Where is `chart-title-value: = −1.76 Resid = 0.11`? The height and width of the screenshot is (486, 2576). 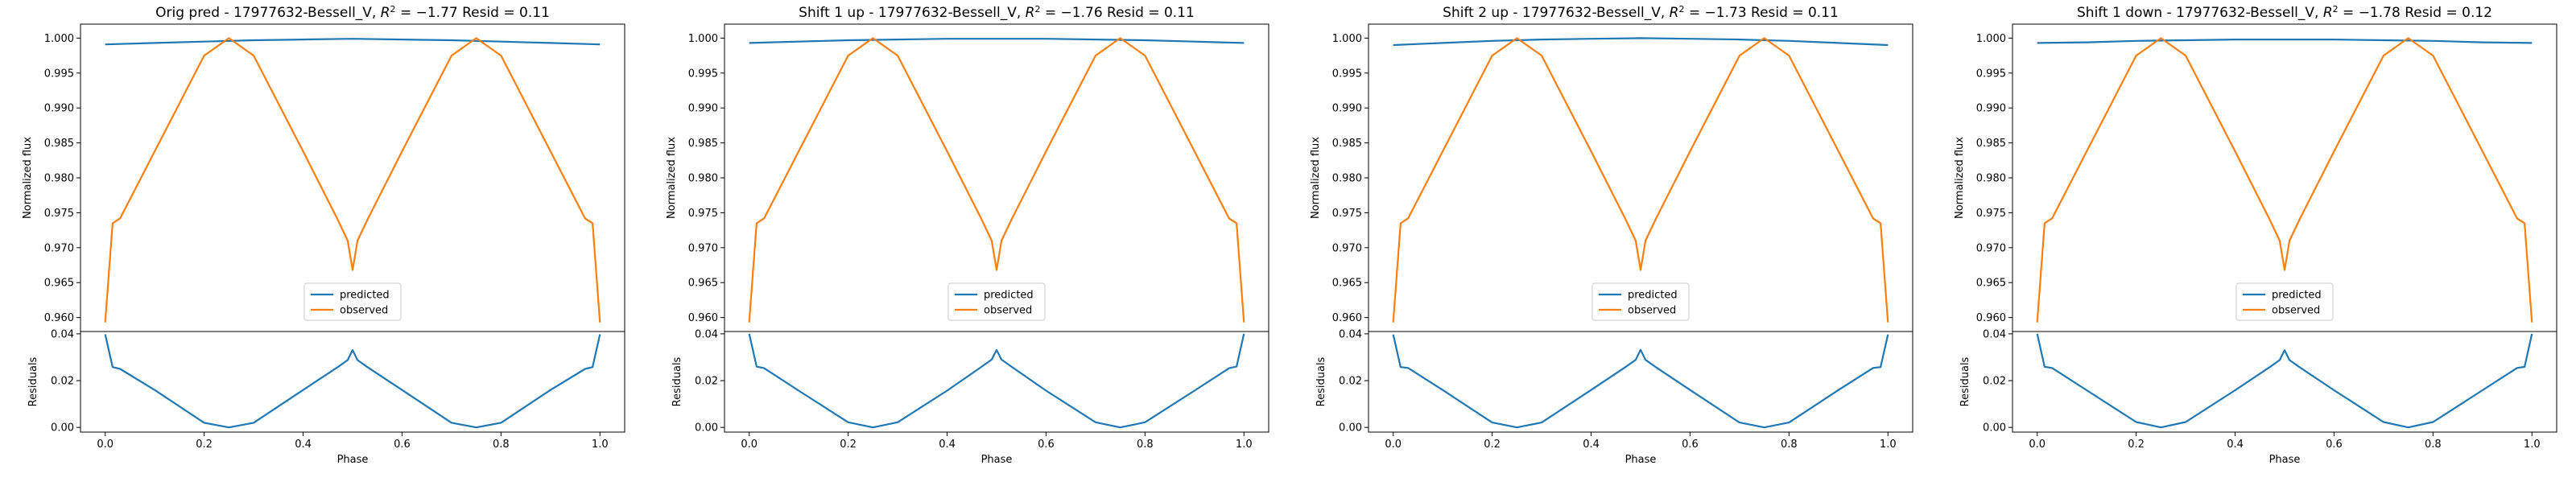 chart-title-value: = −1.76 Resid = 0.11 is located at coordinates (1117, 13).